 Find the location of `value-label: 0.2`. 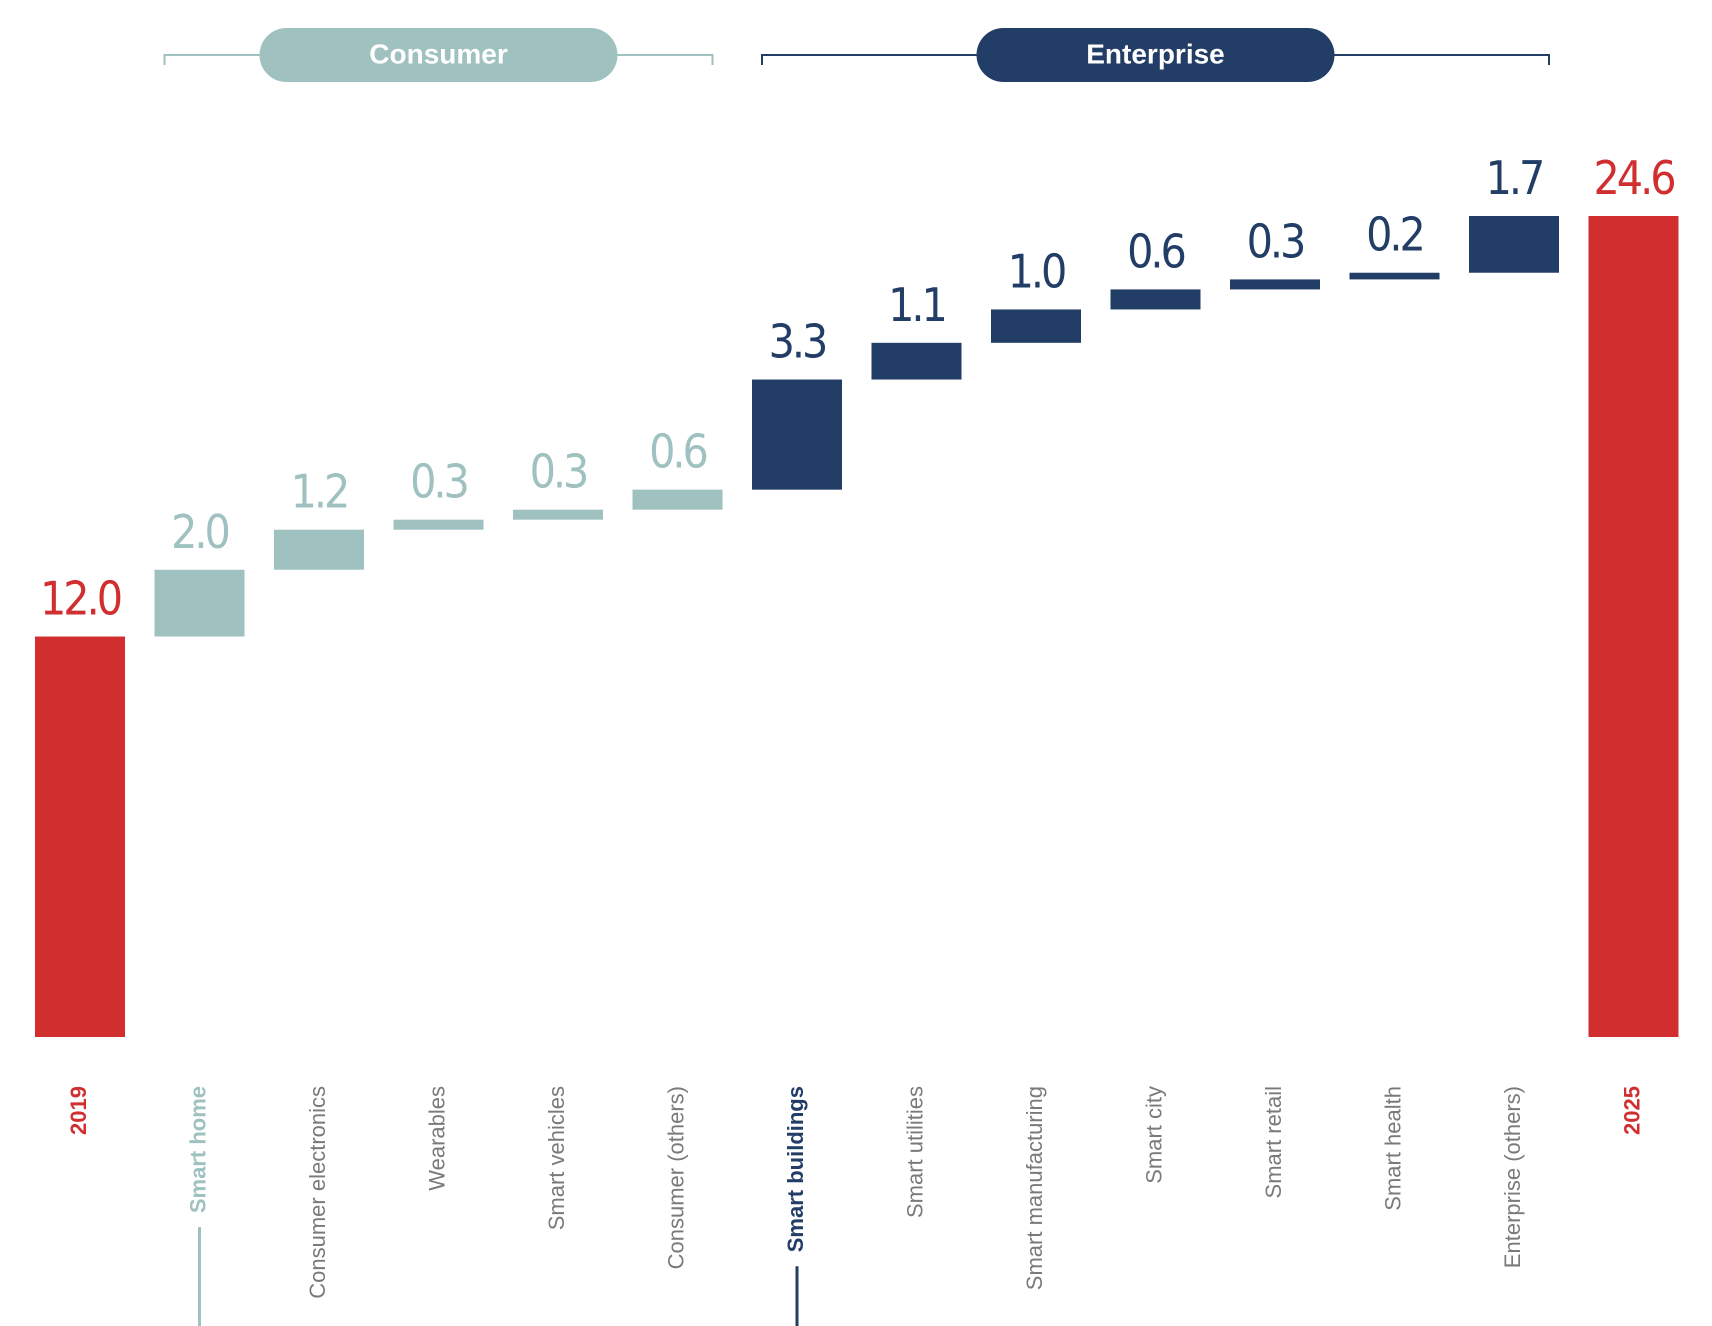

value-label: 0.2 is located at coordinates (1394, 235).